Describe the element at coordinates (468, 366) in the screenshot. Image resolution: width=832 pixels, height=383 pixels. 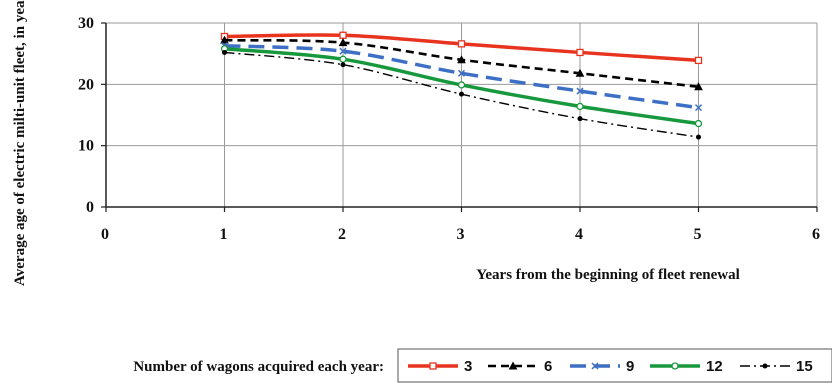
I see `legend-label: 3` at that location.